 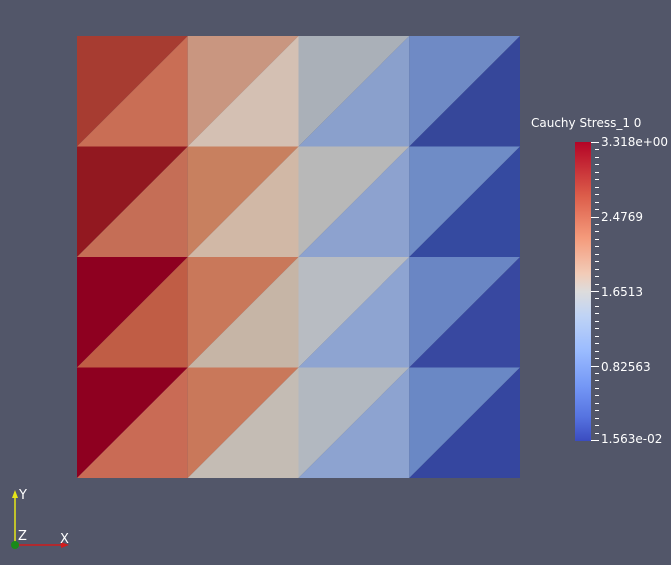 What do you see at coordinates (15, 545) in the screenshot?
I see `z-axis-dot` at bounding box center [15, 545].